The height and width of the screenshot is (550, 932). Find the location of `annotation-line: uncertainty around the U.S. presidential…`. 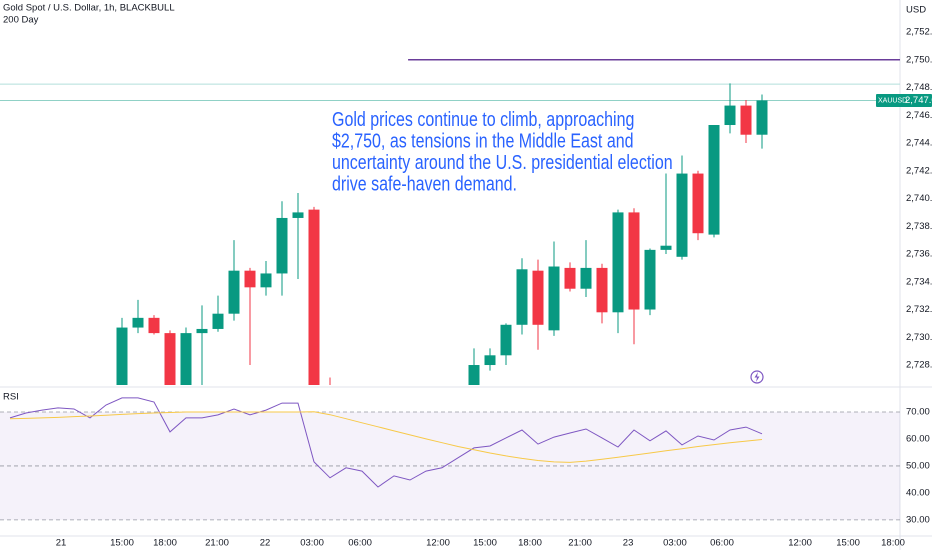

annotation-line: uncertainty around the U.S. presidential… is located at coordinates (502, 162).